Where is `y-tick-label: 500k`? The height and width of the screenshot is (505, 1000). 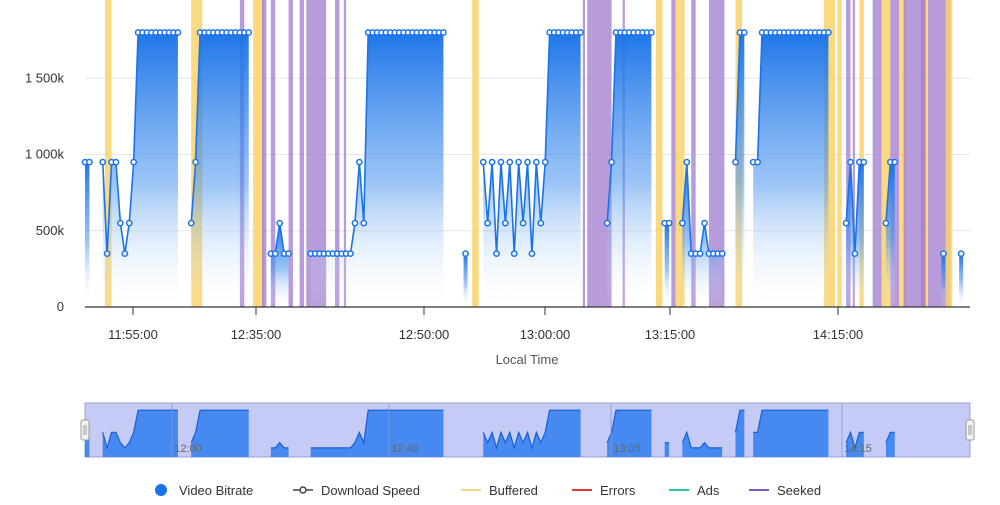 y-tick-label: 500k is located at coordinates (50, 230).